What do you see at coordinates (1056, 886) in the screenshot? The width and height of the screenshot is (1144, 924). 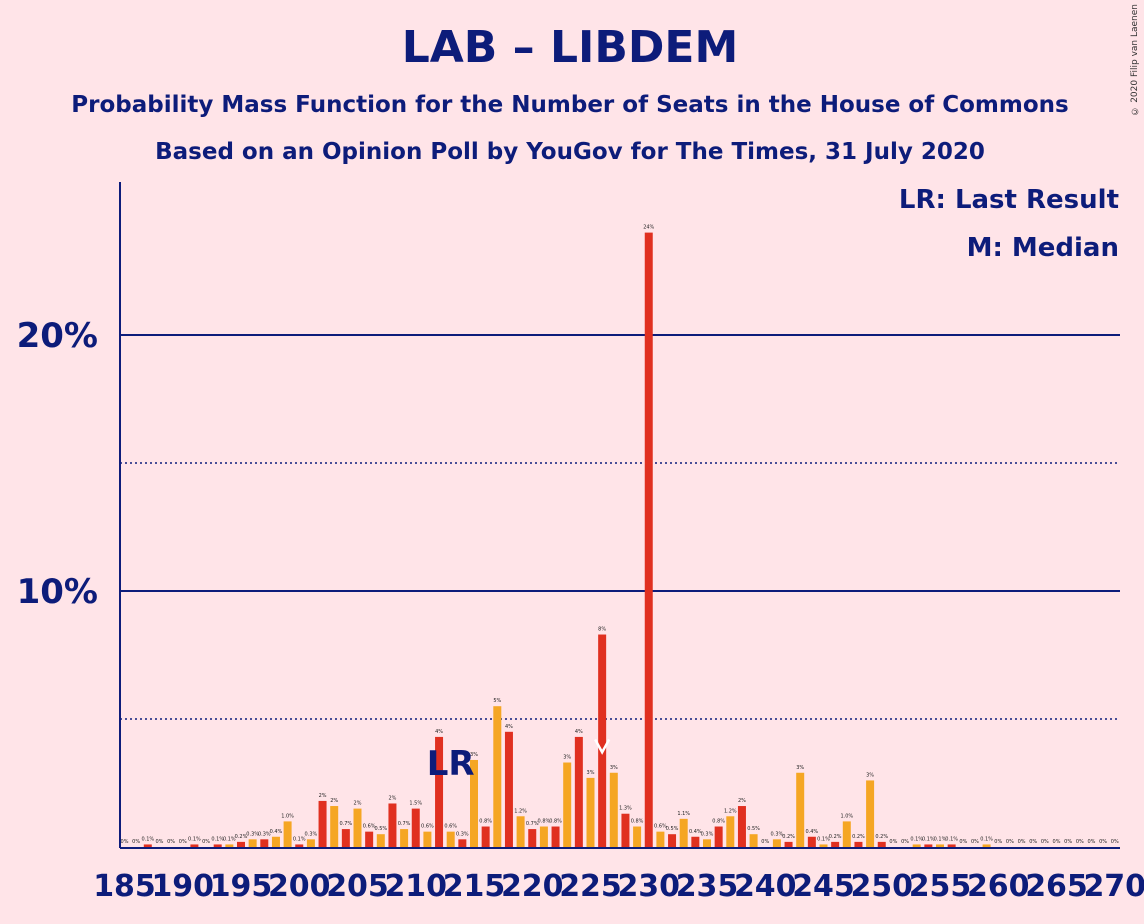 I see `x-tick-label: 265` at bounding box center [1056, 886].